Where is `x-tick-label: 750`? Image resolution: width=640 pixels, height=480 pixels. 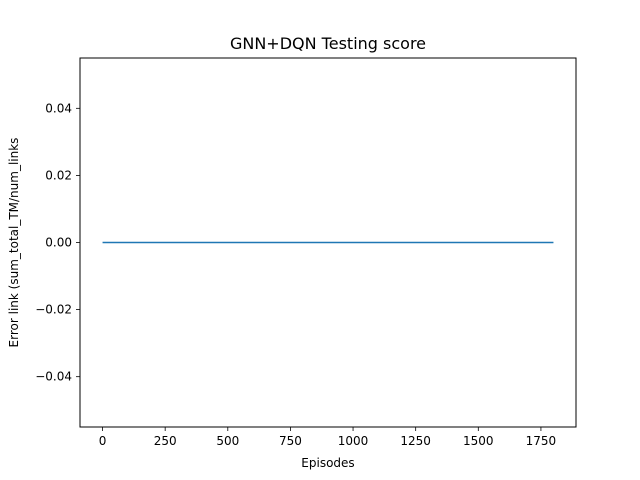
x-tick-label: 750 is located at coordinates (290, 441).